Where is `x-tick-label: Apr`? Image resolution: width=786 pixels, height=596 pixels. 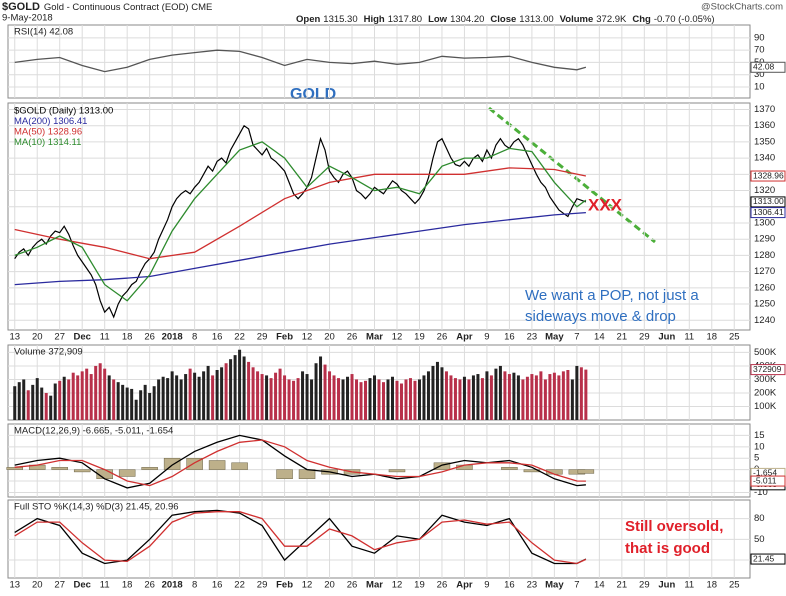
x-tick-label: Apr is located at coordinates (464, 585).